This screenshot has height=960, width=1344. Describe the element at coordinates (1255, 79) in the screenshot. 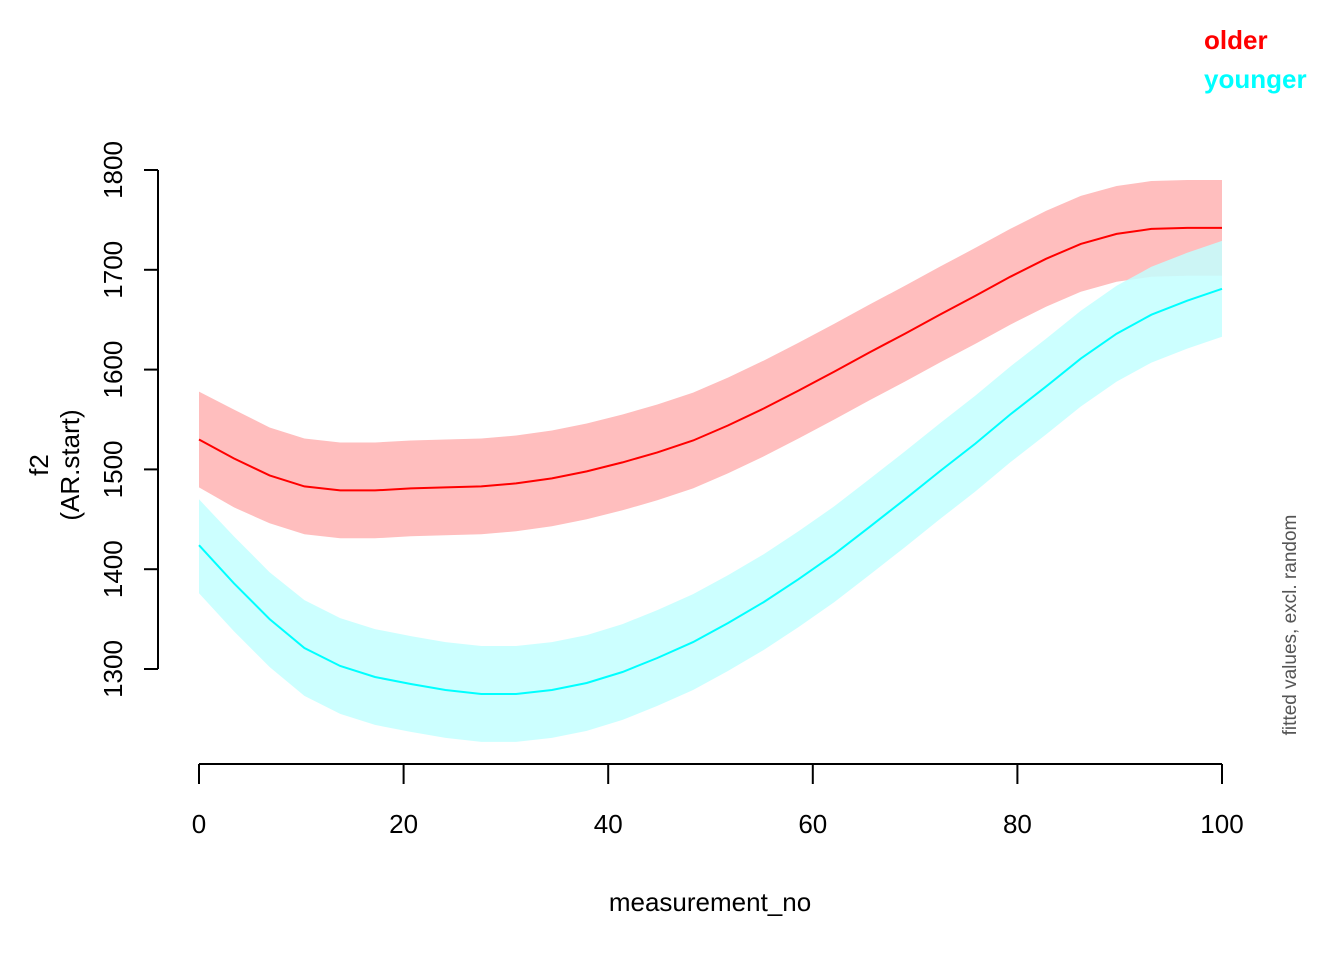

I see `legend-younger: younger` at that location.